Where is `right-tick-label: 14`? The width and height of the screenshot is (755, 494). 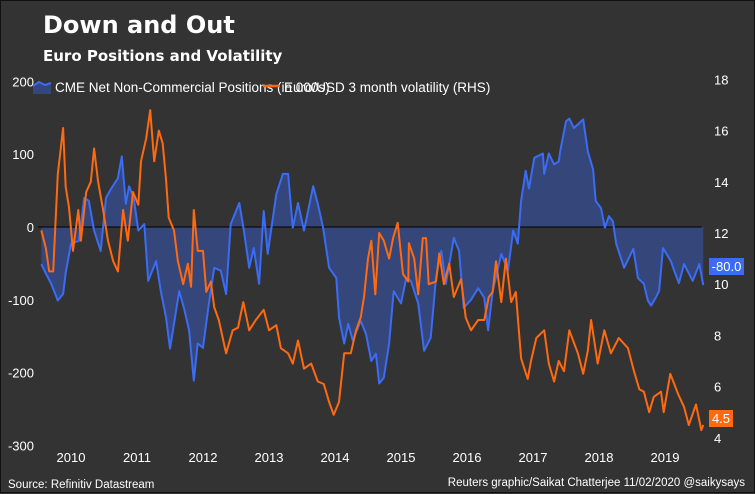
right-tick-label: 14 is located at coordinates (721, 182).